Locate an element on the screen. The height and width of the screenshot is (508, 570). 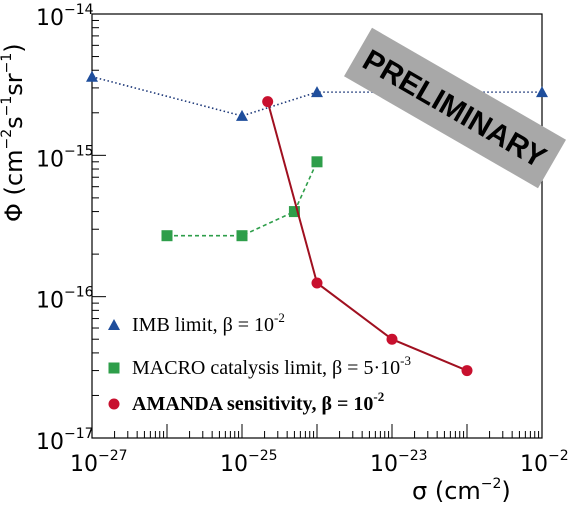
legend-item: AMANDA sensitivity, β = 10-2 is located at coordinates (246, 402).